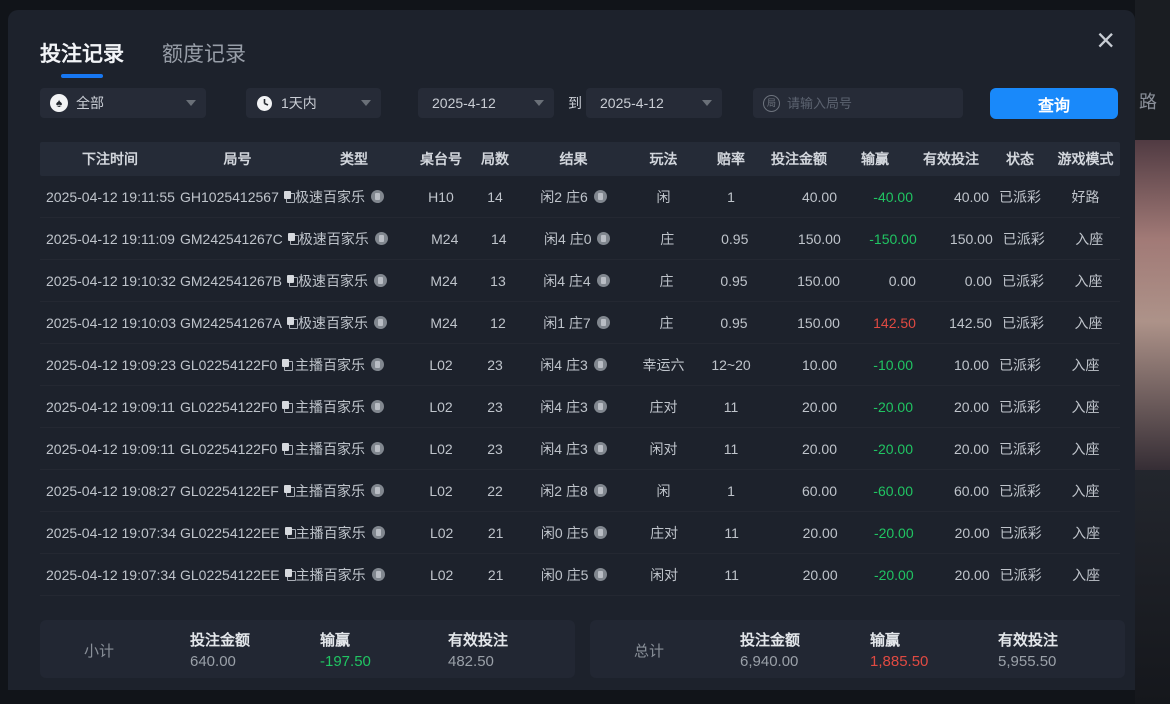 The width and height of the screenshot is (1170, 704). Describe the element at coordinates (575, 103) in the screenshot. I see `date-to-label: 到` at that location.